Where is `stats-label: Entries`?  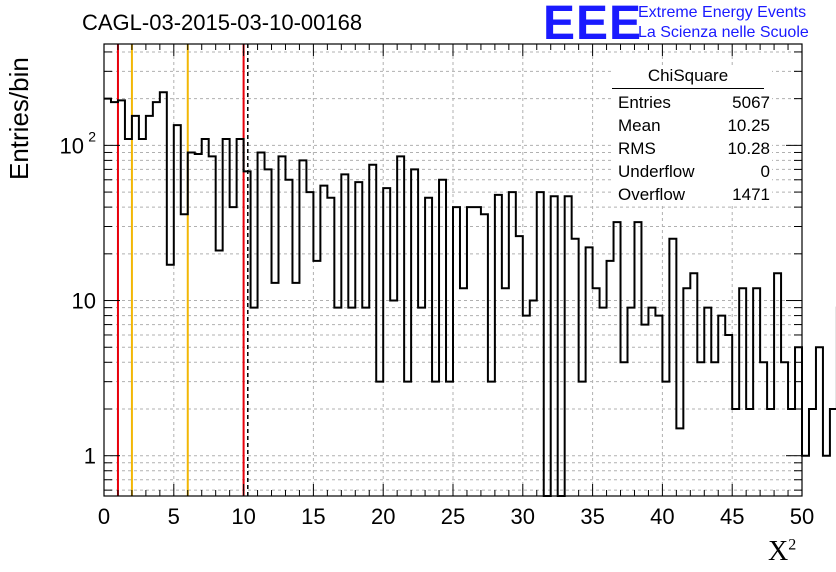 stats-label: Entries is located at coordinates (644, 102).